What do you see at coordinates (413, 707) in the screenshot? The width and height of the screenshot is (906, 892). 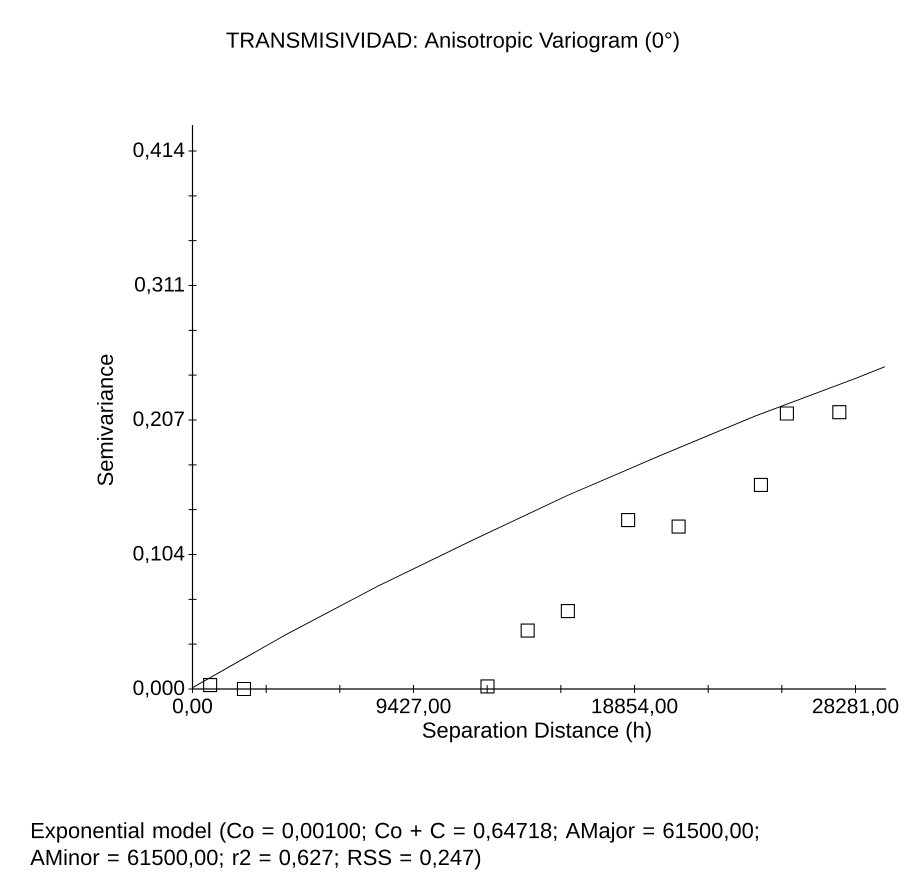 I see `x-tick-label: 9427,00` at bounding box center [413, 707].